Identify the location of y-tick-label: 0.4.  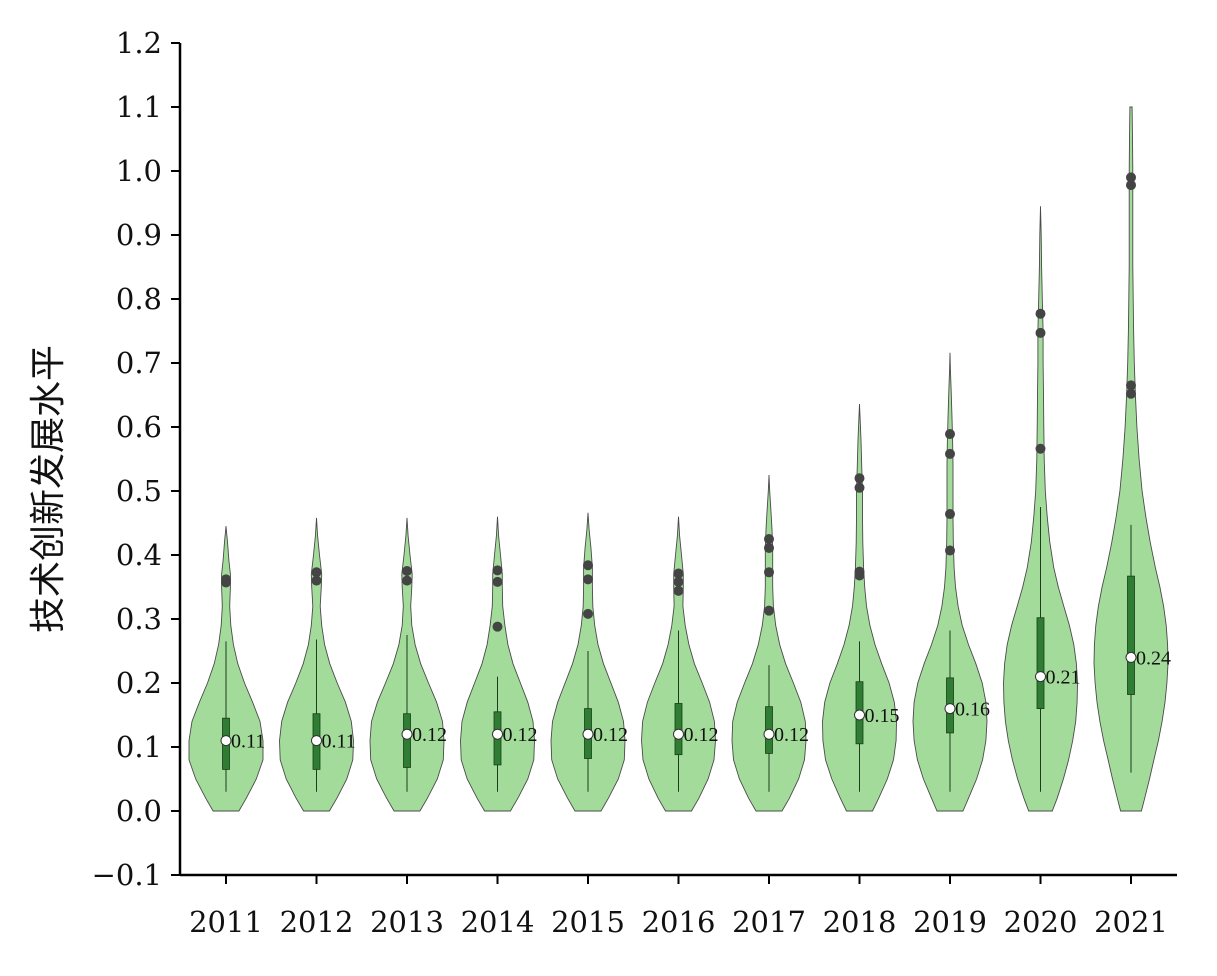
(139, 555).